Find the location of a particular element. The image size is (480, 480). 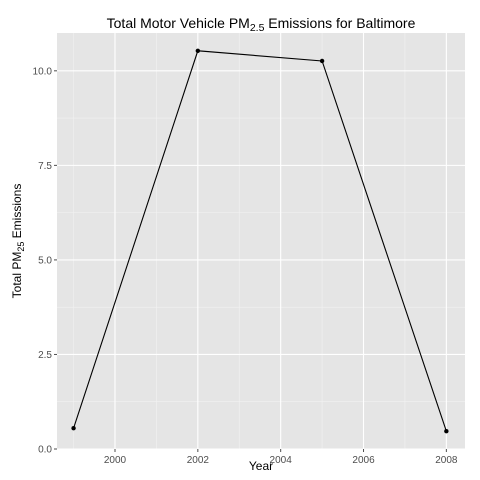

x-tick-label: 2000 is located at coordinates (115, 460).